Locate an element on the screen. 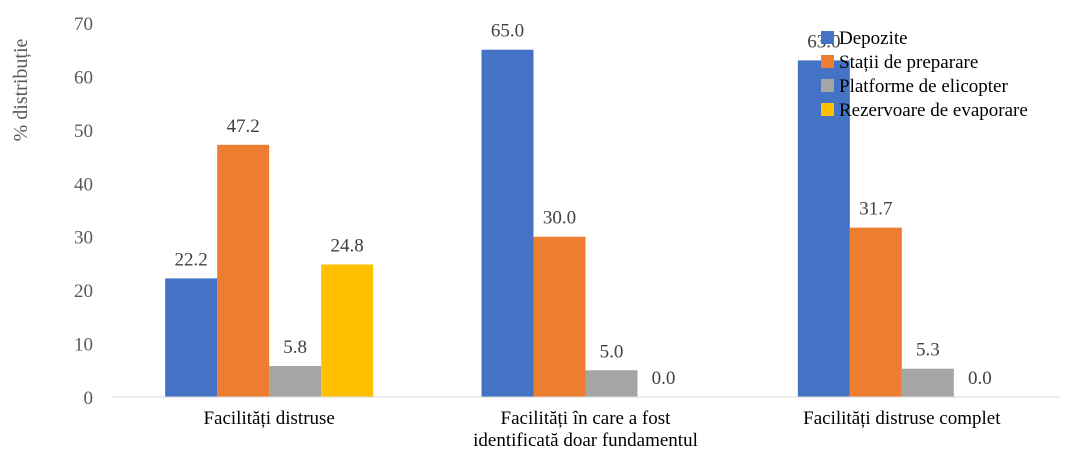  data-label: 31.7 is located at coordinates (875, 209).